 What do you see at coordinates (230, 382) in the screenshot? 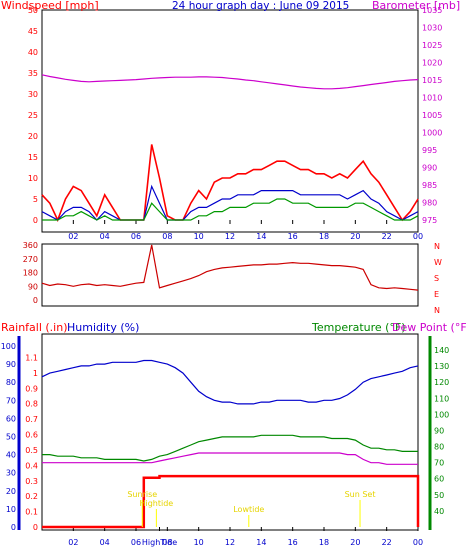
I see `humidity-line` at bounding box center [230, 382].